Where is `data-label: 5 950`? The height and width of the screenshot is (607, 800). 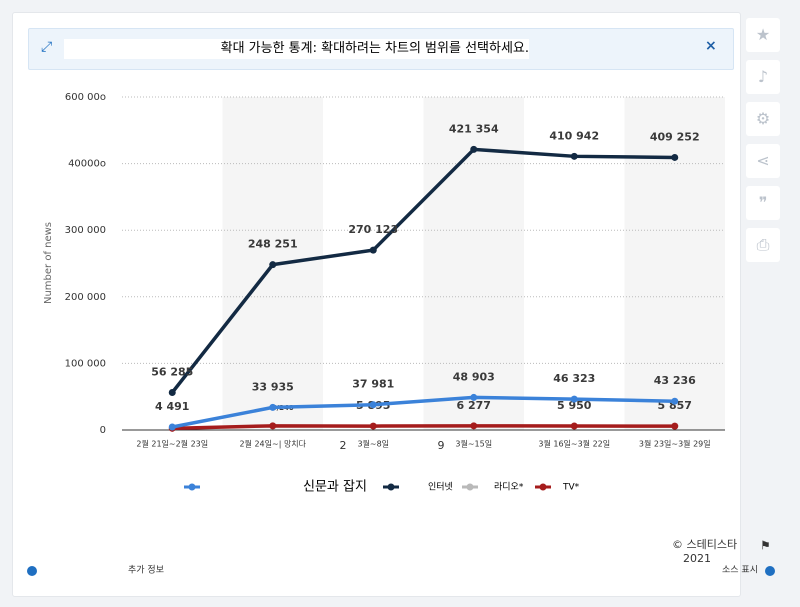
data-label: 5 950 is located at coordinates (574, 405).